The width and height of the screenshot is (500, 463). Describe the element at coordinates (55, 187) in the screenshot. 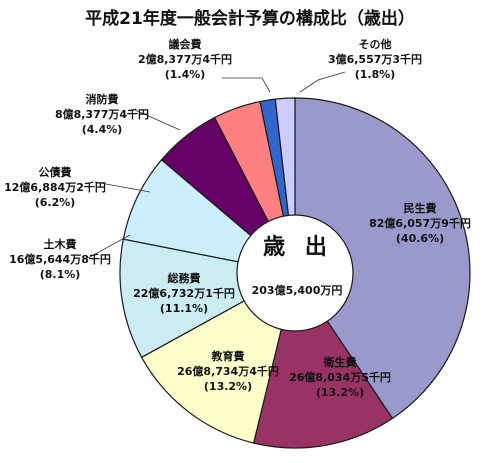

I see `slice-label-6: 公債費 12億6,884万2千円(6.2%)` at that location.